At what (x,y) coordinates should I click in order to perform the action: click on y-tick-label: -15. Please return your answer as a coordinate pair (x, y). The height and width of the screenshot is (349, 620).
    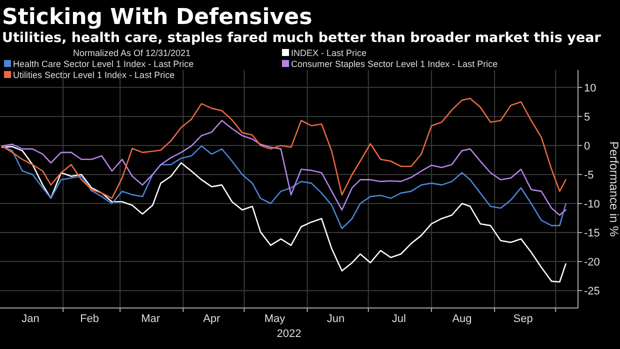
    Looking at the image, I should click on (592, 234).